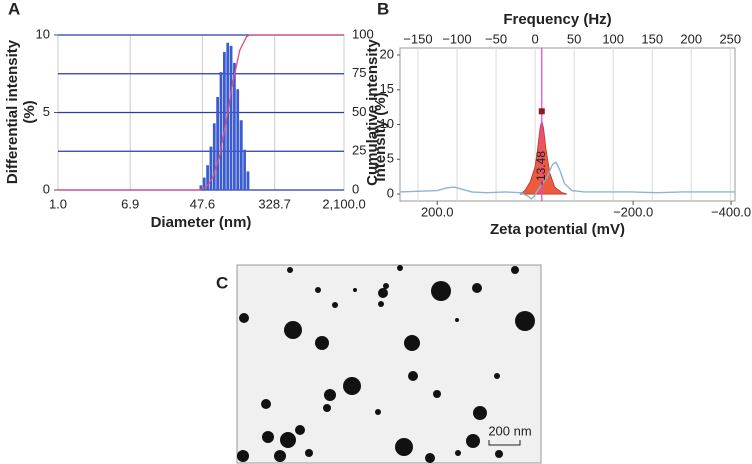  Describe the element at coordinates (274, 203) in the screenshot. I see `x-tick-label: 328.7` at that location.